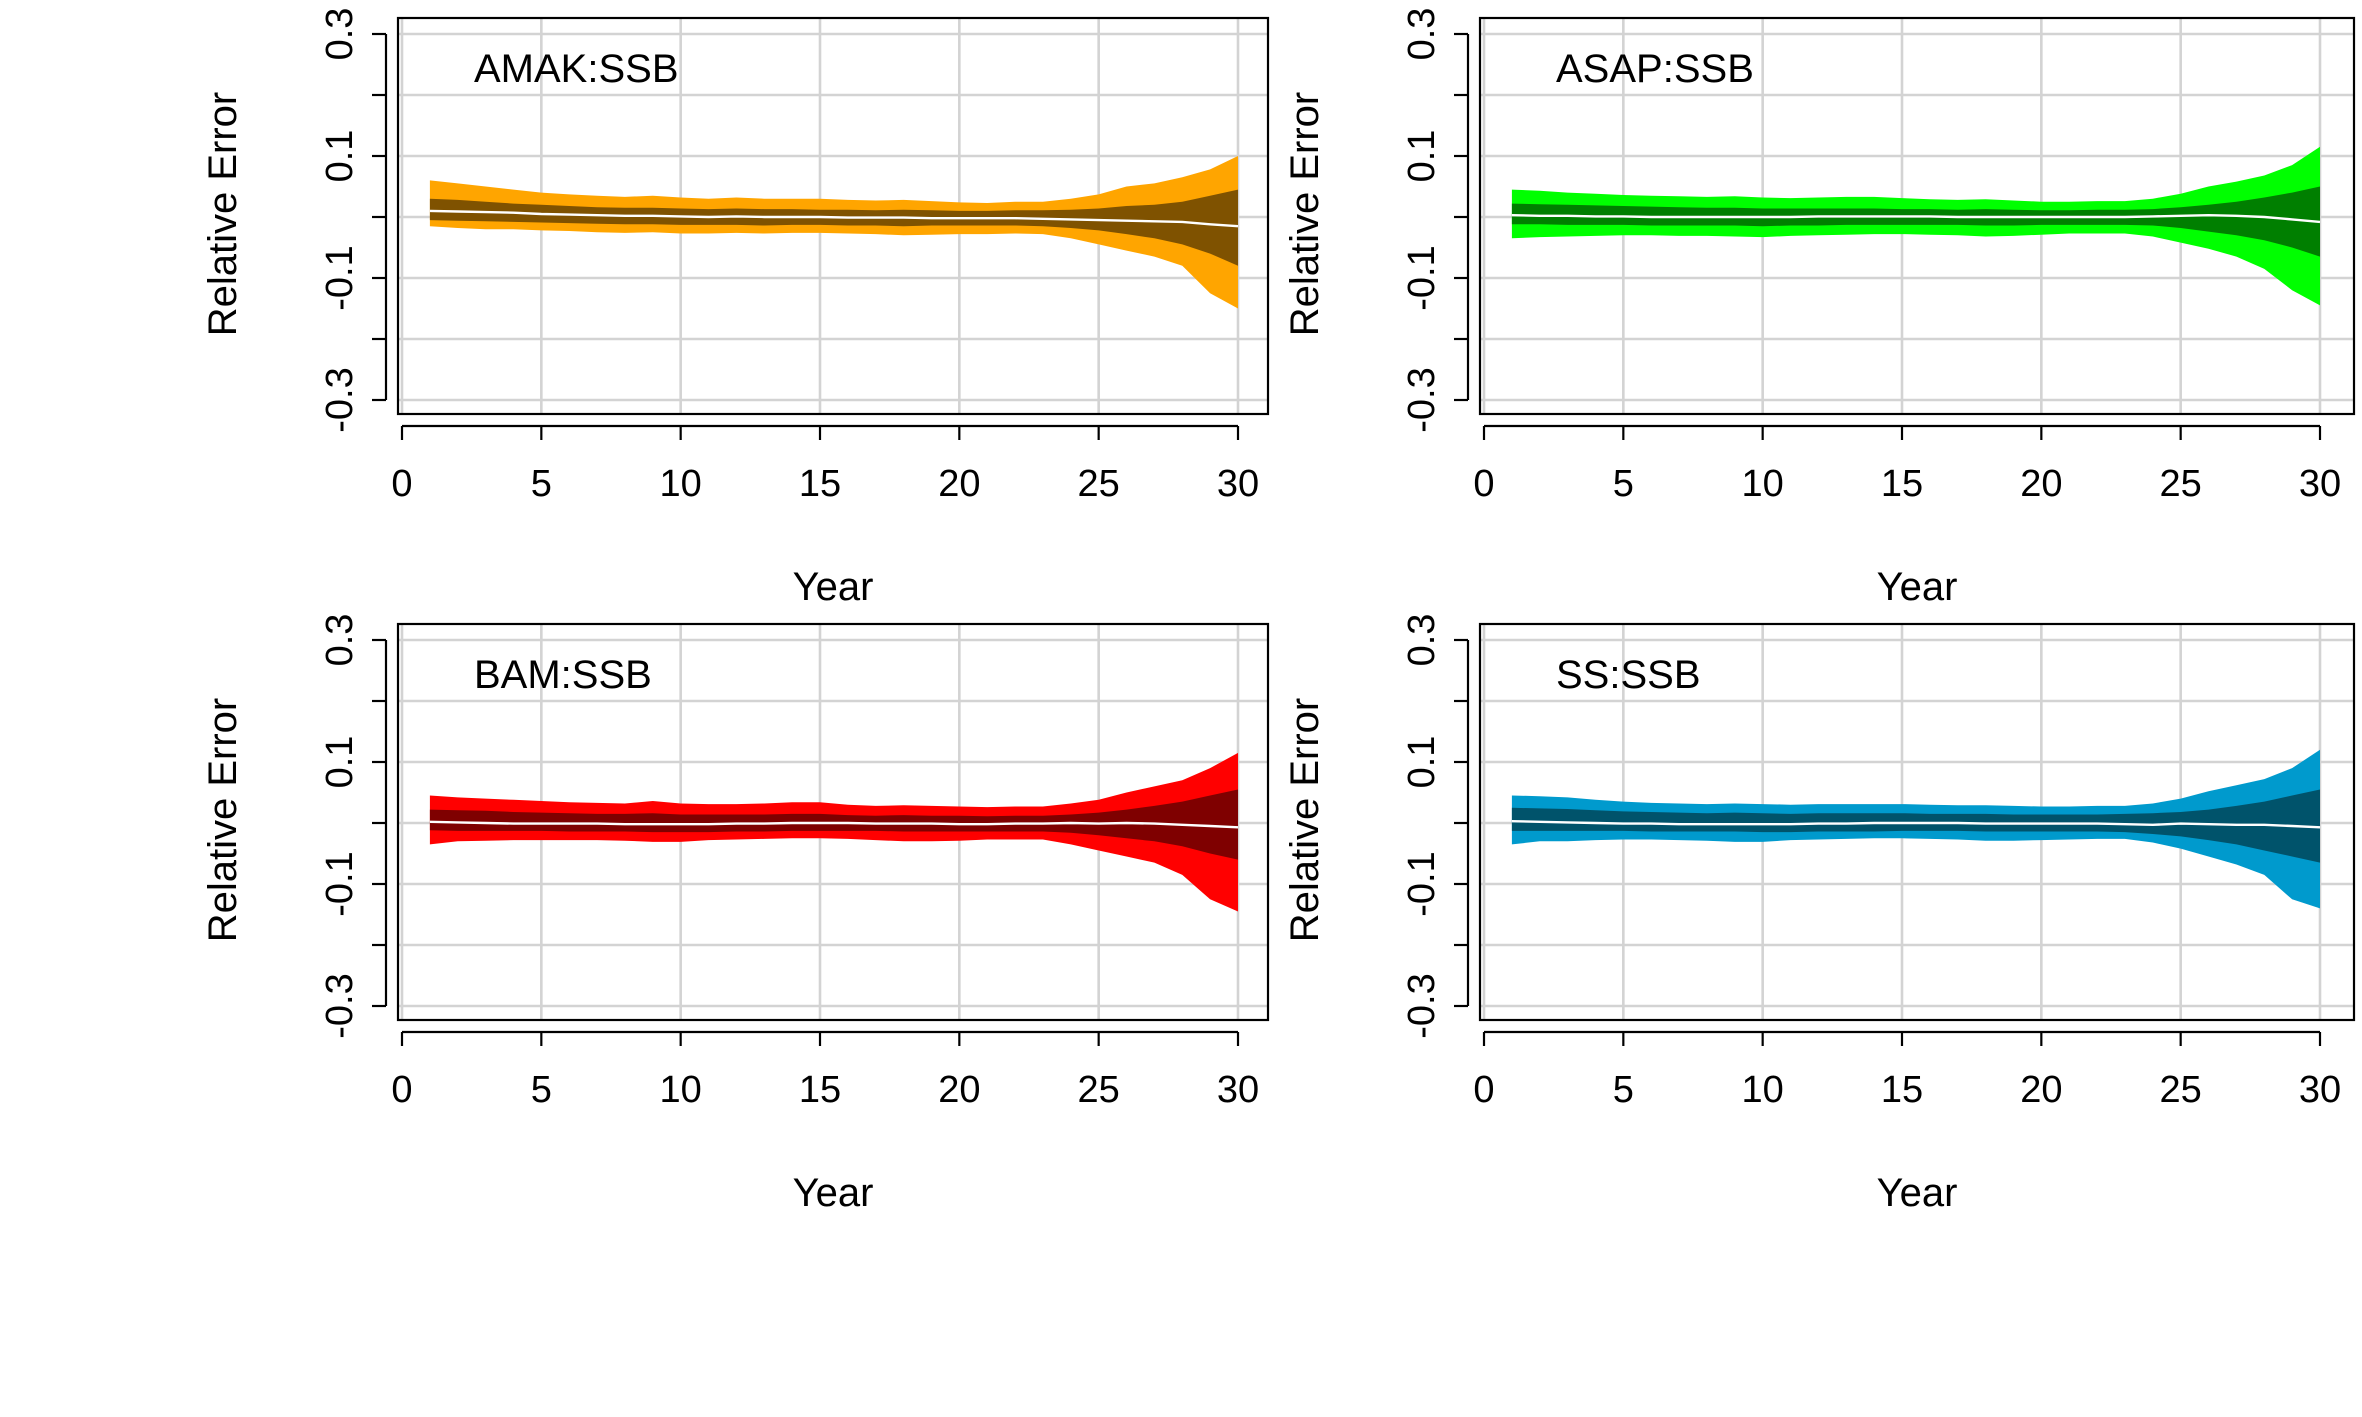 The image size is (2362, 1417). I want to click on chart-title: SS:SSB, so click(1628, 675).